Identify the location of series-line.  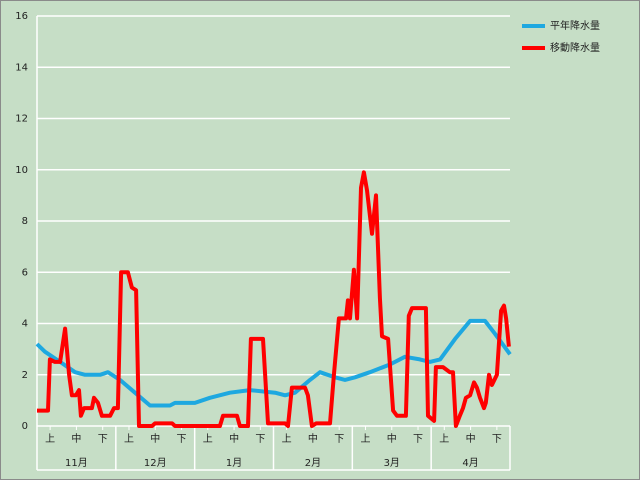
(273, 363).